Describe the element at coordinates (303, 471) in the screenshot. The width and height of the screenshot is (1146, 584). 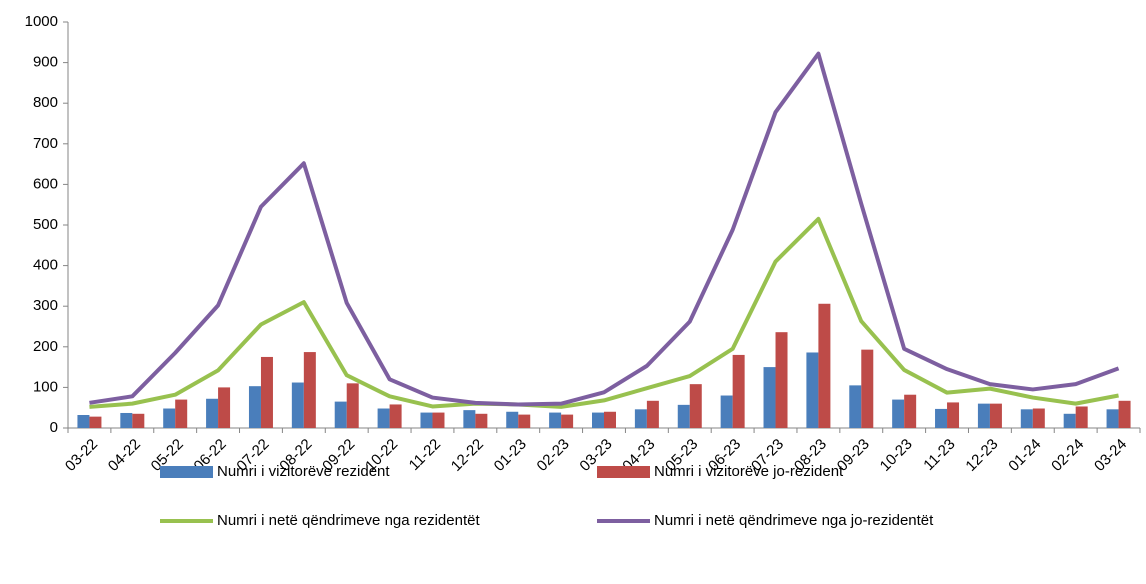
I see `legend-label: Numri i vizitorëve rezident` at that location.